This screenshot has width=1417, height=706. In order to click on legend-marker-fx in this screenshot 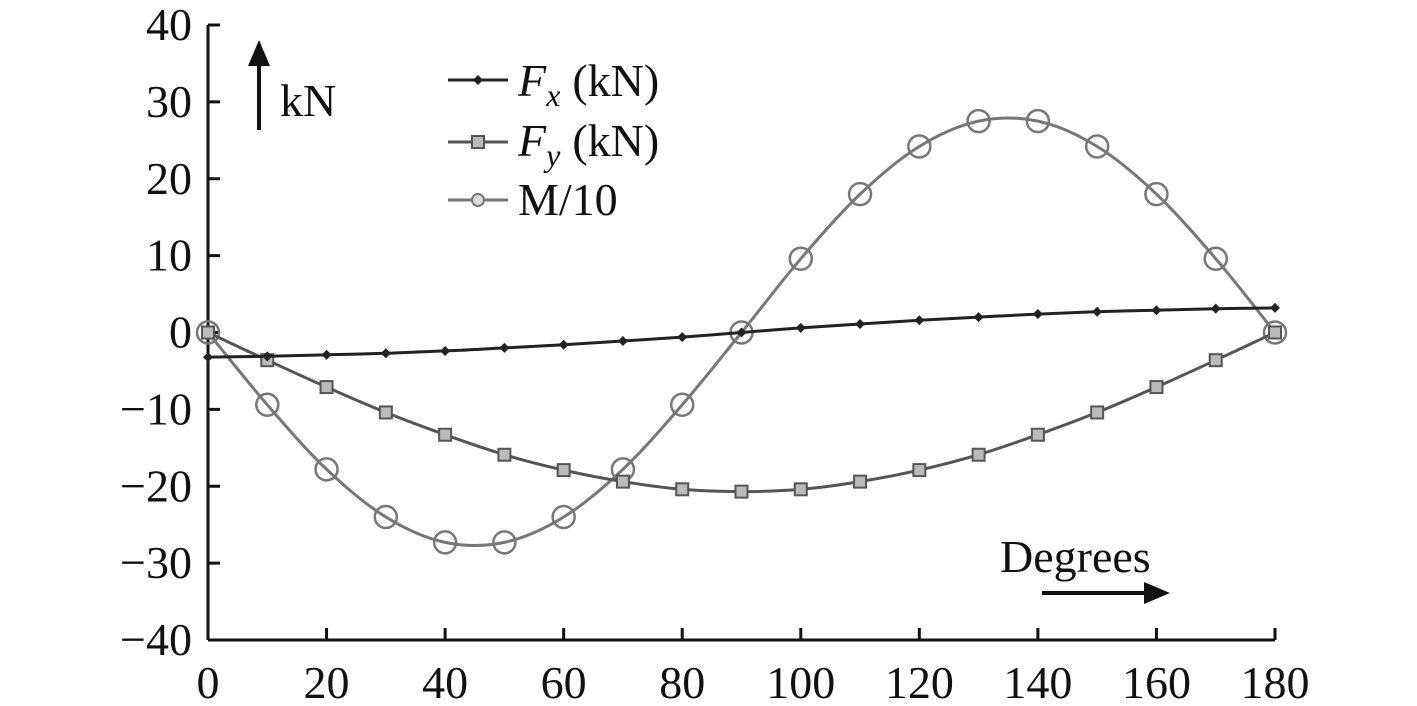, I will do `click(478, 80)`.